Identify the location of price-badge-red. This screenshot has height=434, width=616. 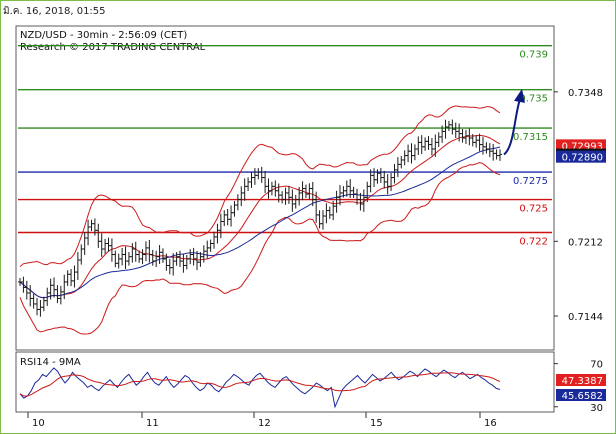
(581, 145).